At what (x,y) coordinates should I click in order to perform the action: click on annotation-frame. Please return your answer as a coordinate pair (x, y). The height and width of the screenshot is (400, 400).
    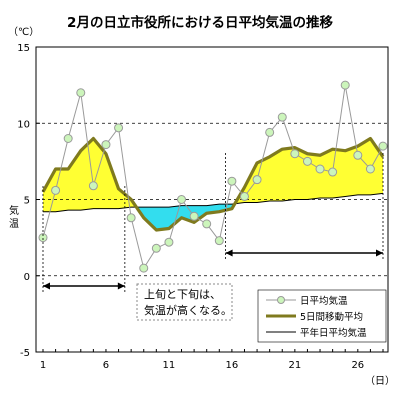
    Looking at the image, I should click on (184, 302).